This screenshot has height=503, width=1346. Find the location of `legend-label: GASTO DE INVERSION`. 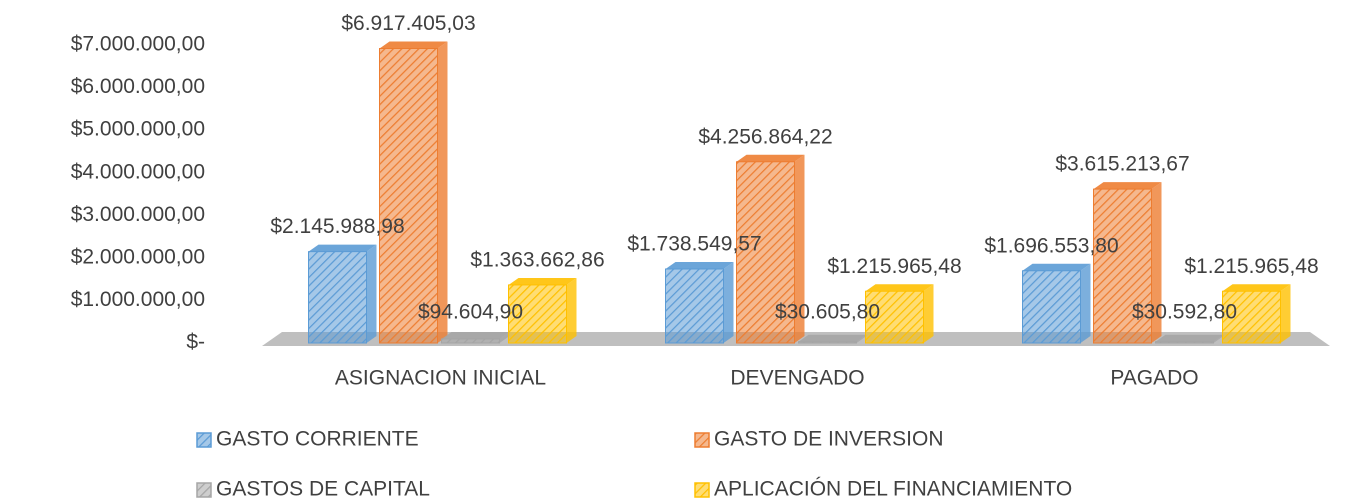

legend-label: GASTO DE INVERSION is located at coordinates (829, 439).